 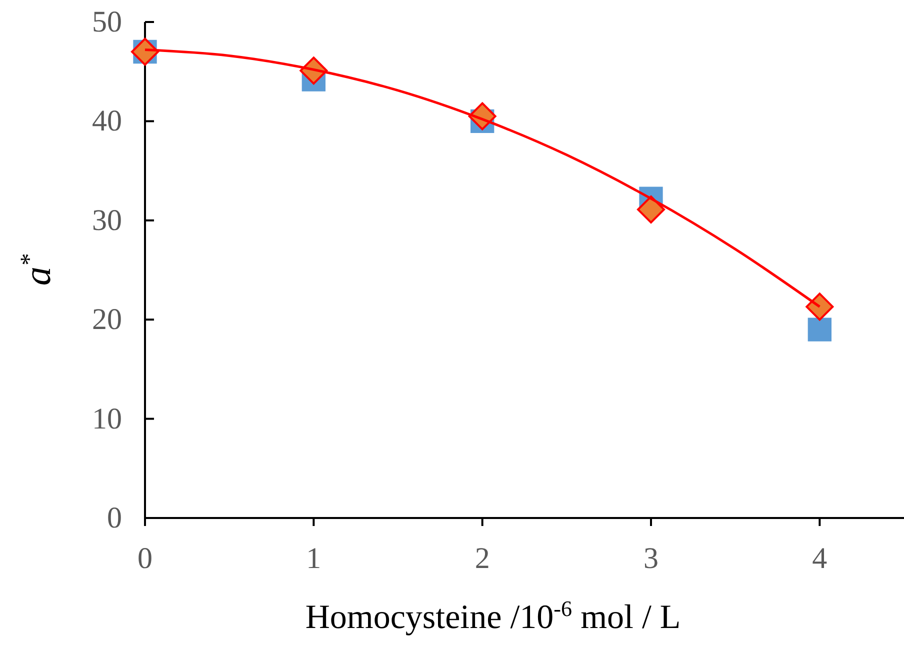 I want to click on x-tick-label: 4, so click(x=820, y=558).